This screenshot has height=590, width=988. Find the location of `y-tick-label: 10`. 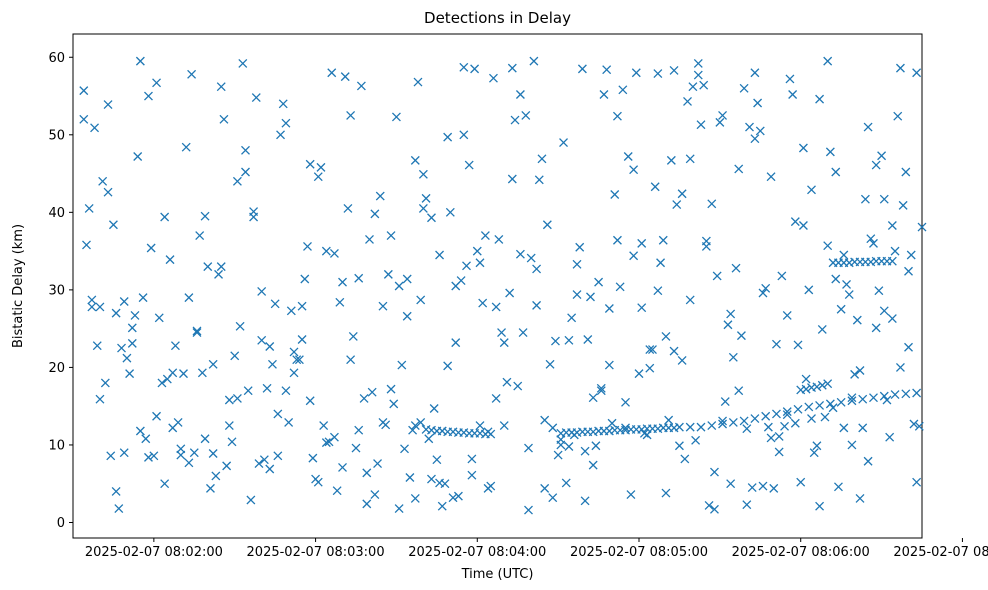

y-tick-label: 10 is located at coordinates (56, 445).